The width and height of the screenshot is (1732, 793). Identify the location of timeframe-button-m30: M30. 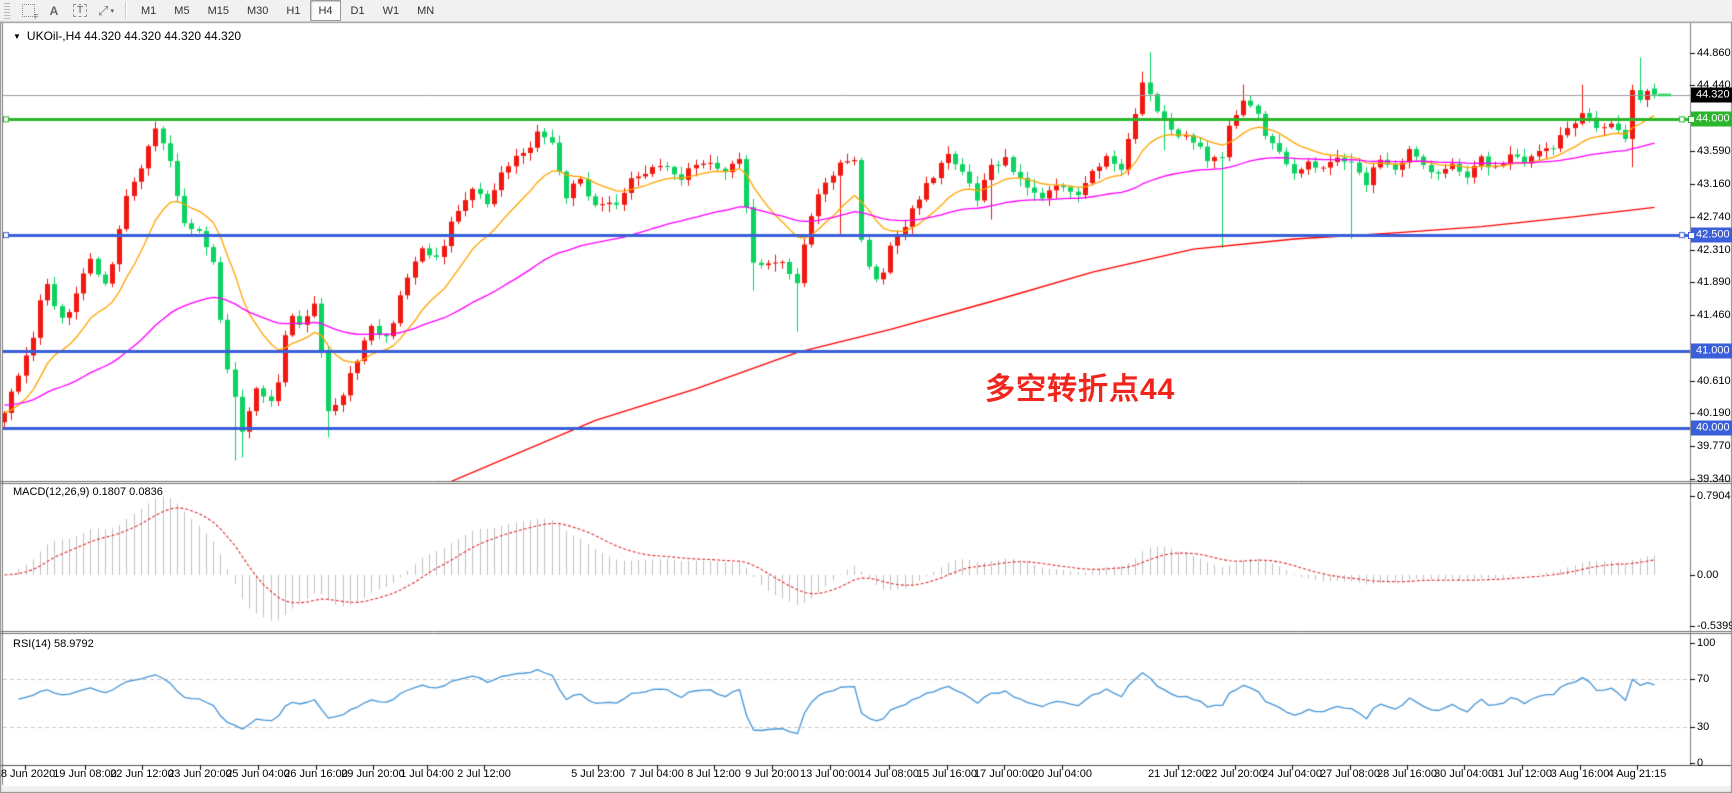
(257, 10).